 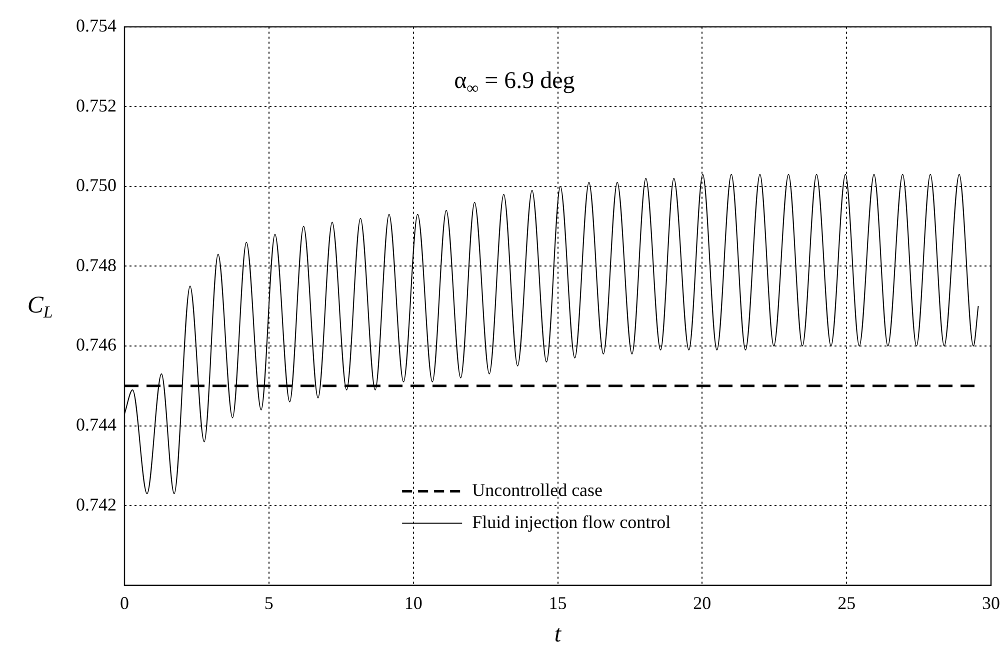 What do you see at coordinates (571, 522) in the screenshot?
I see `legend-label: Fluid injection flow control` at bounding box center [571, 522].